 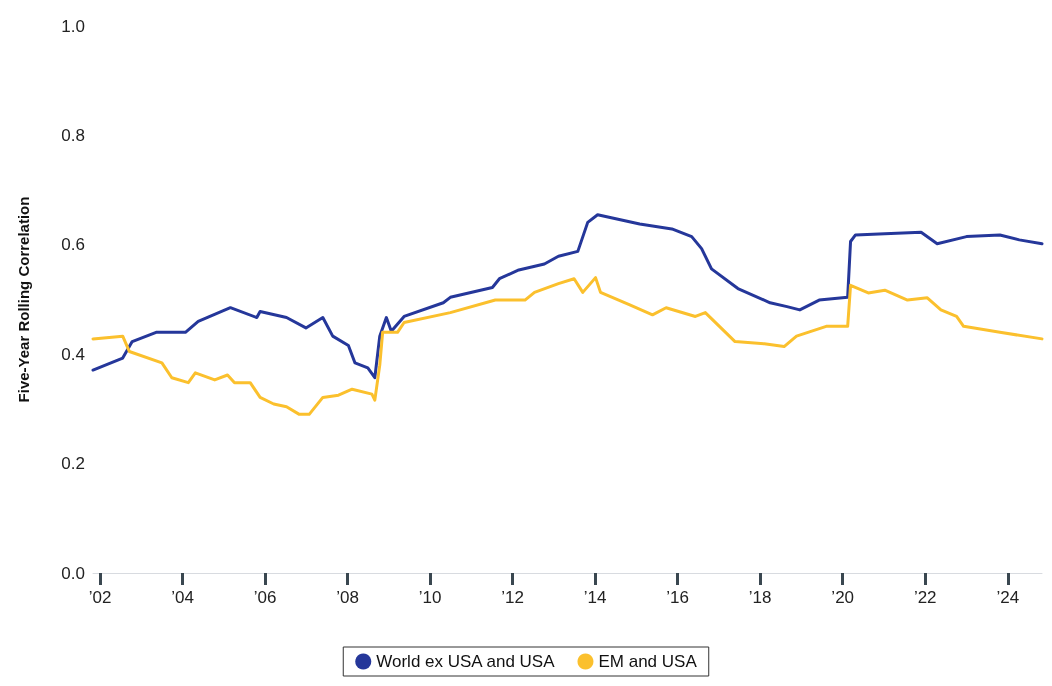 I want to click on y-tick-label: 0.8, so click(x=73, y=135).